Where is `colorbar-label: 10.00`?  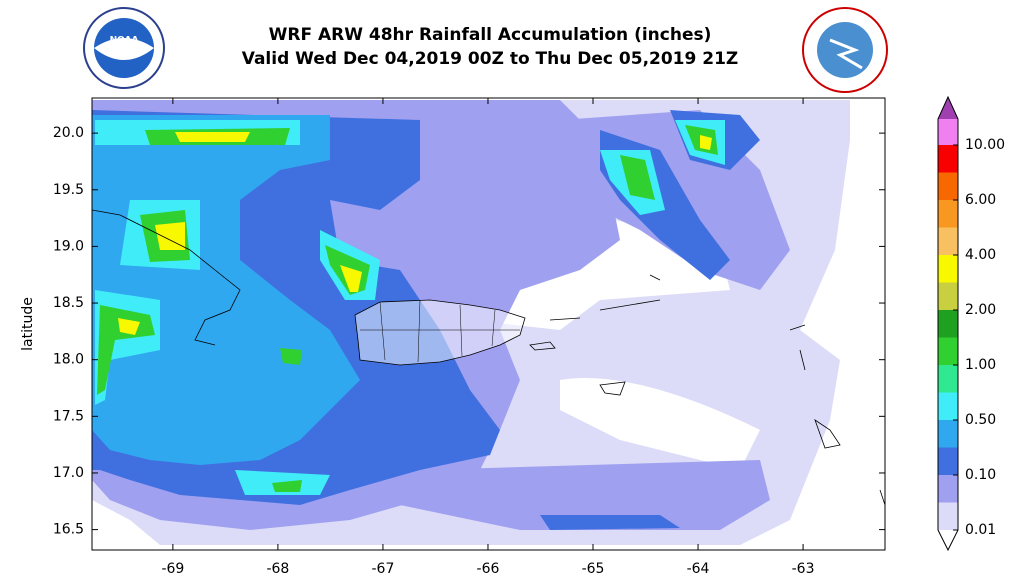
colorbar-label: 10.00 is located at coordinates (985, 145).